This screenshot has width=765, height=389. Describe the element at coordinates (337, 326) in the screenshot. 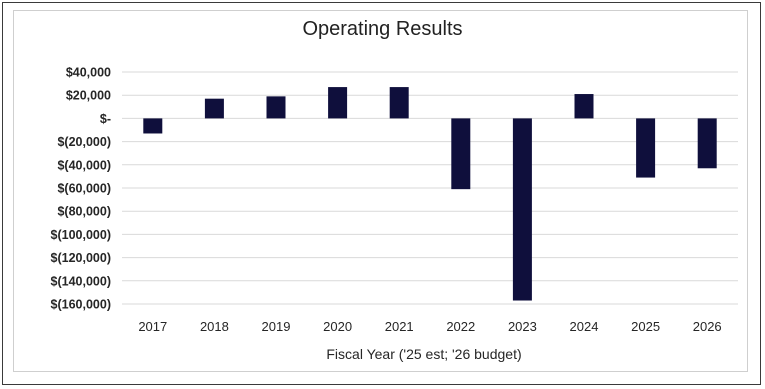

I see `x-tick-label: 2020` at that location.